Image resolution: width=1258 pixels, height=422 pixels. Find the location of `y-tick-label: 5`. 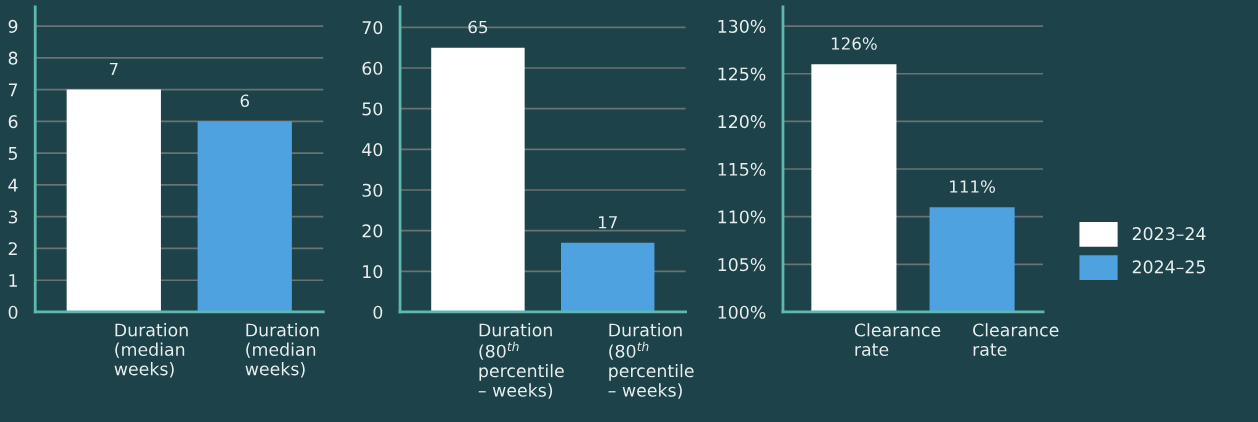

y-tick-label: 5 is located at coordinates (13, 153).